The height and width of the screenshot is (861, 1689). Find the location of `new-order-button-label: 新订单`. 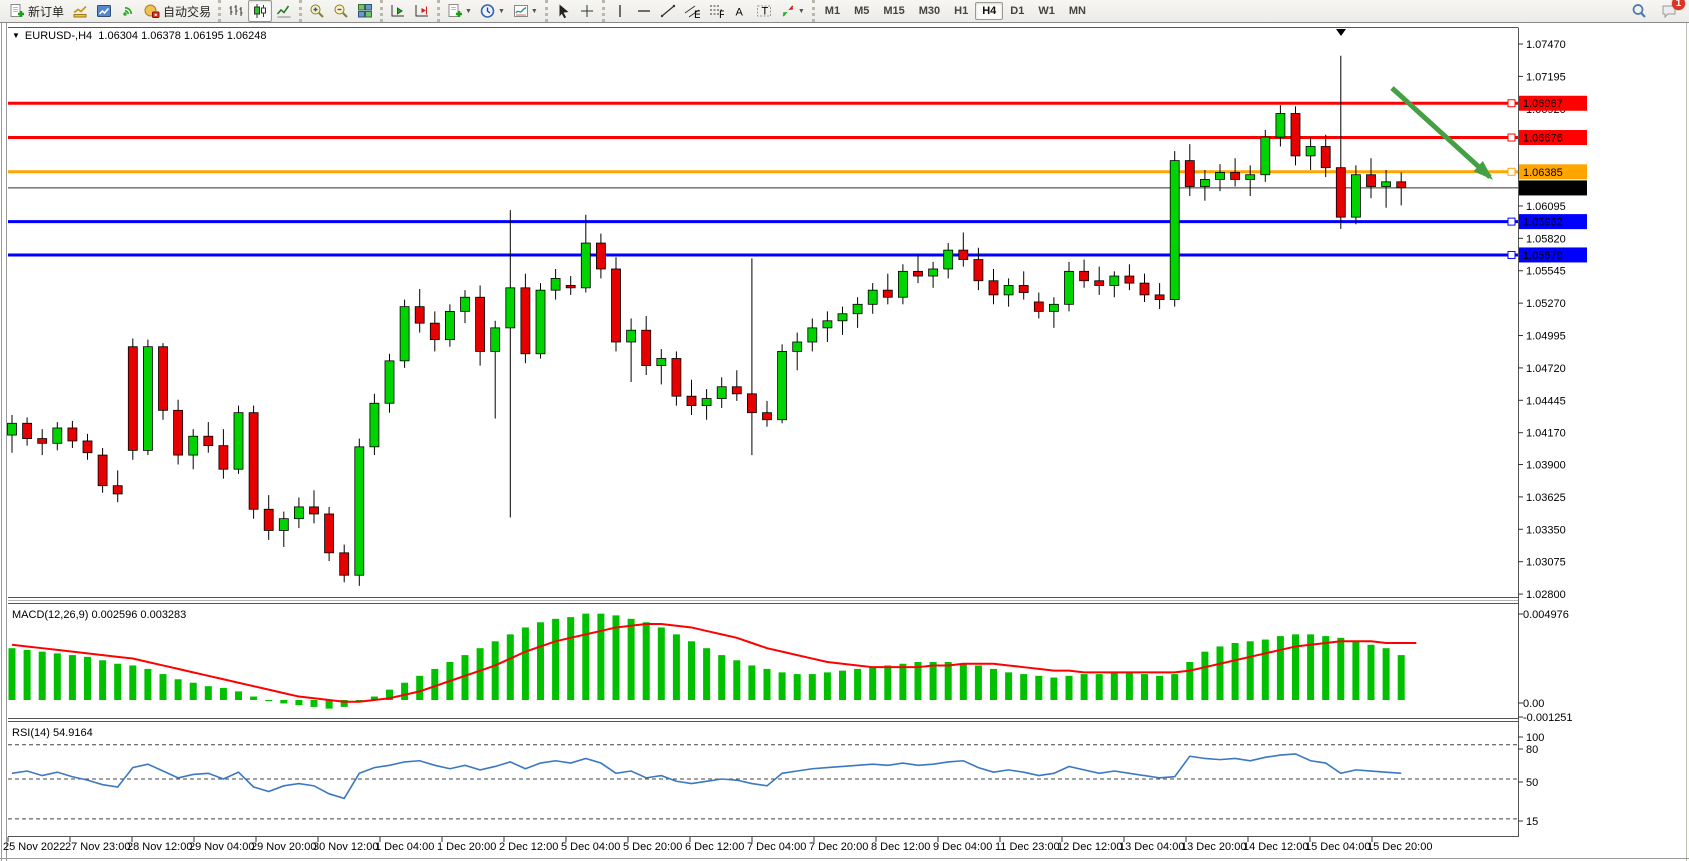

new-order-button-label: 新订单 is located at coordinates (46, 11).